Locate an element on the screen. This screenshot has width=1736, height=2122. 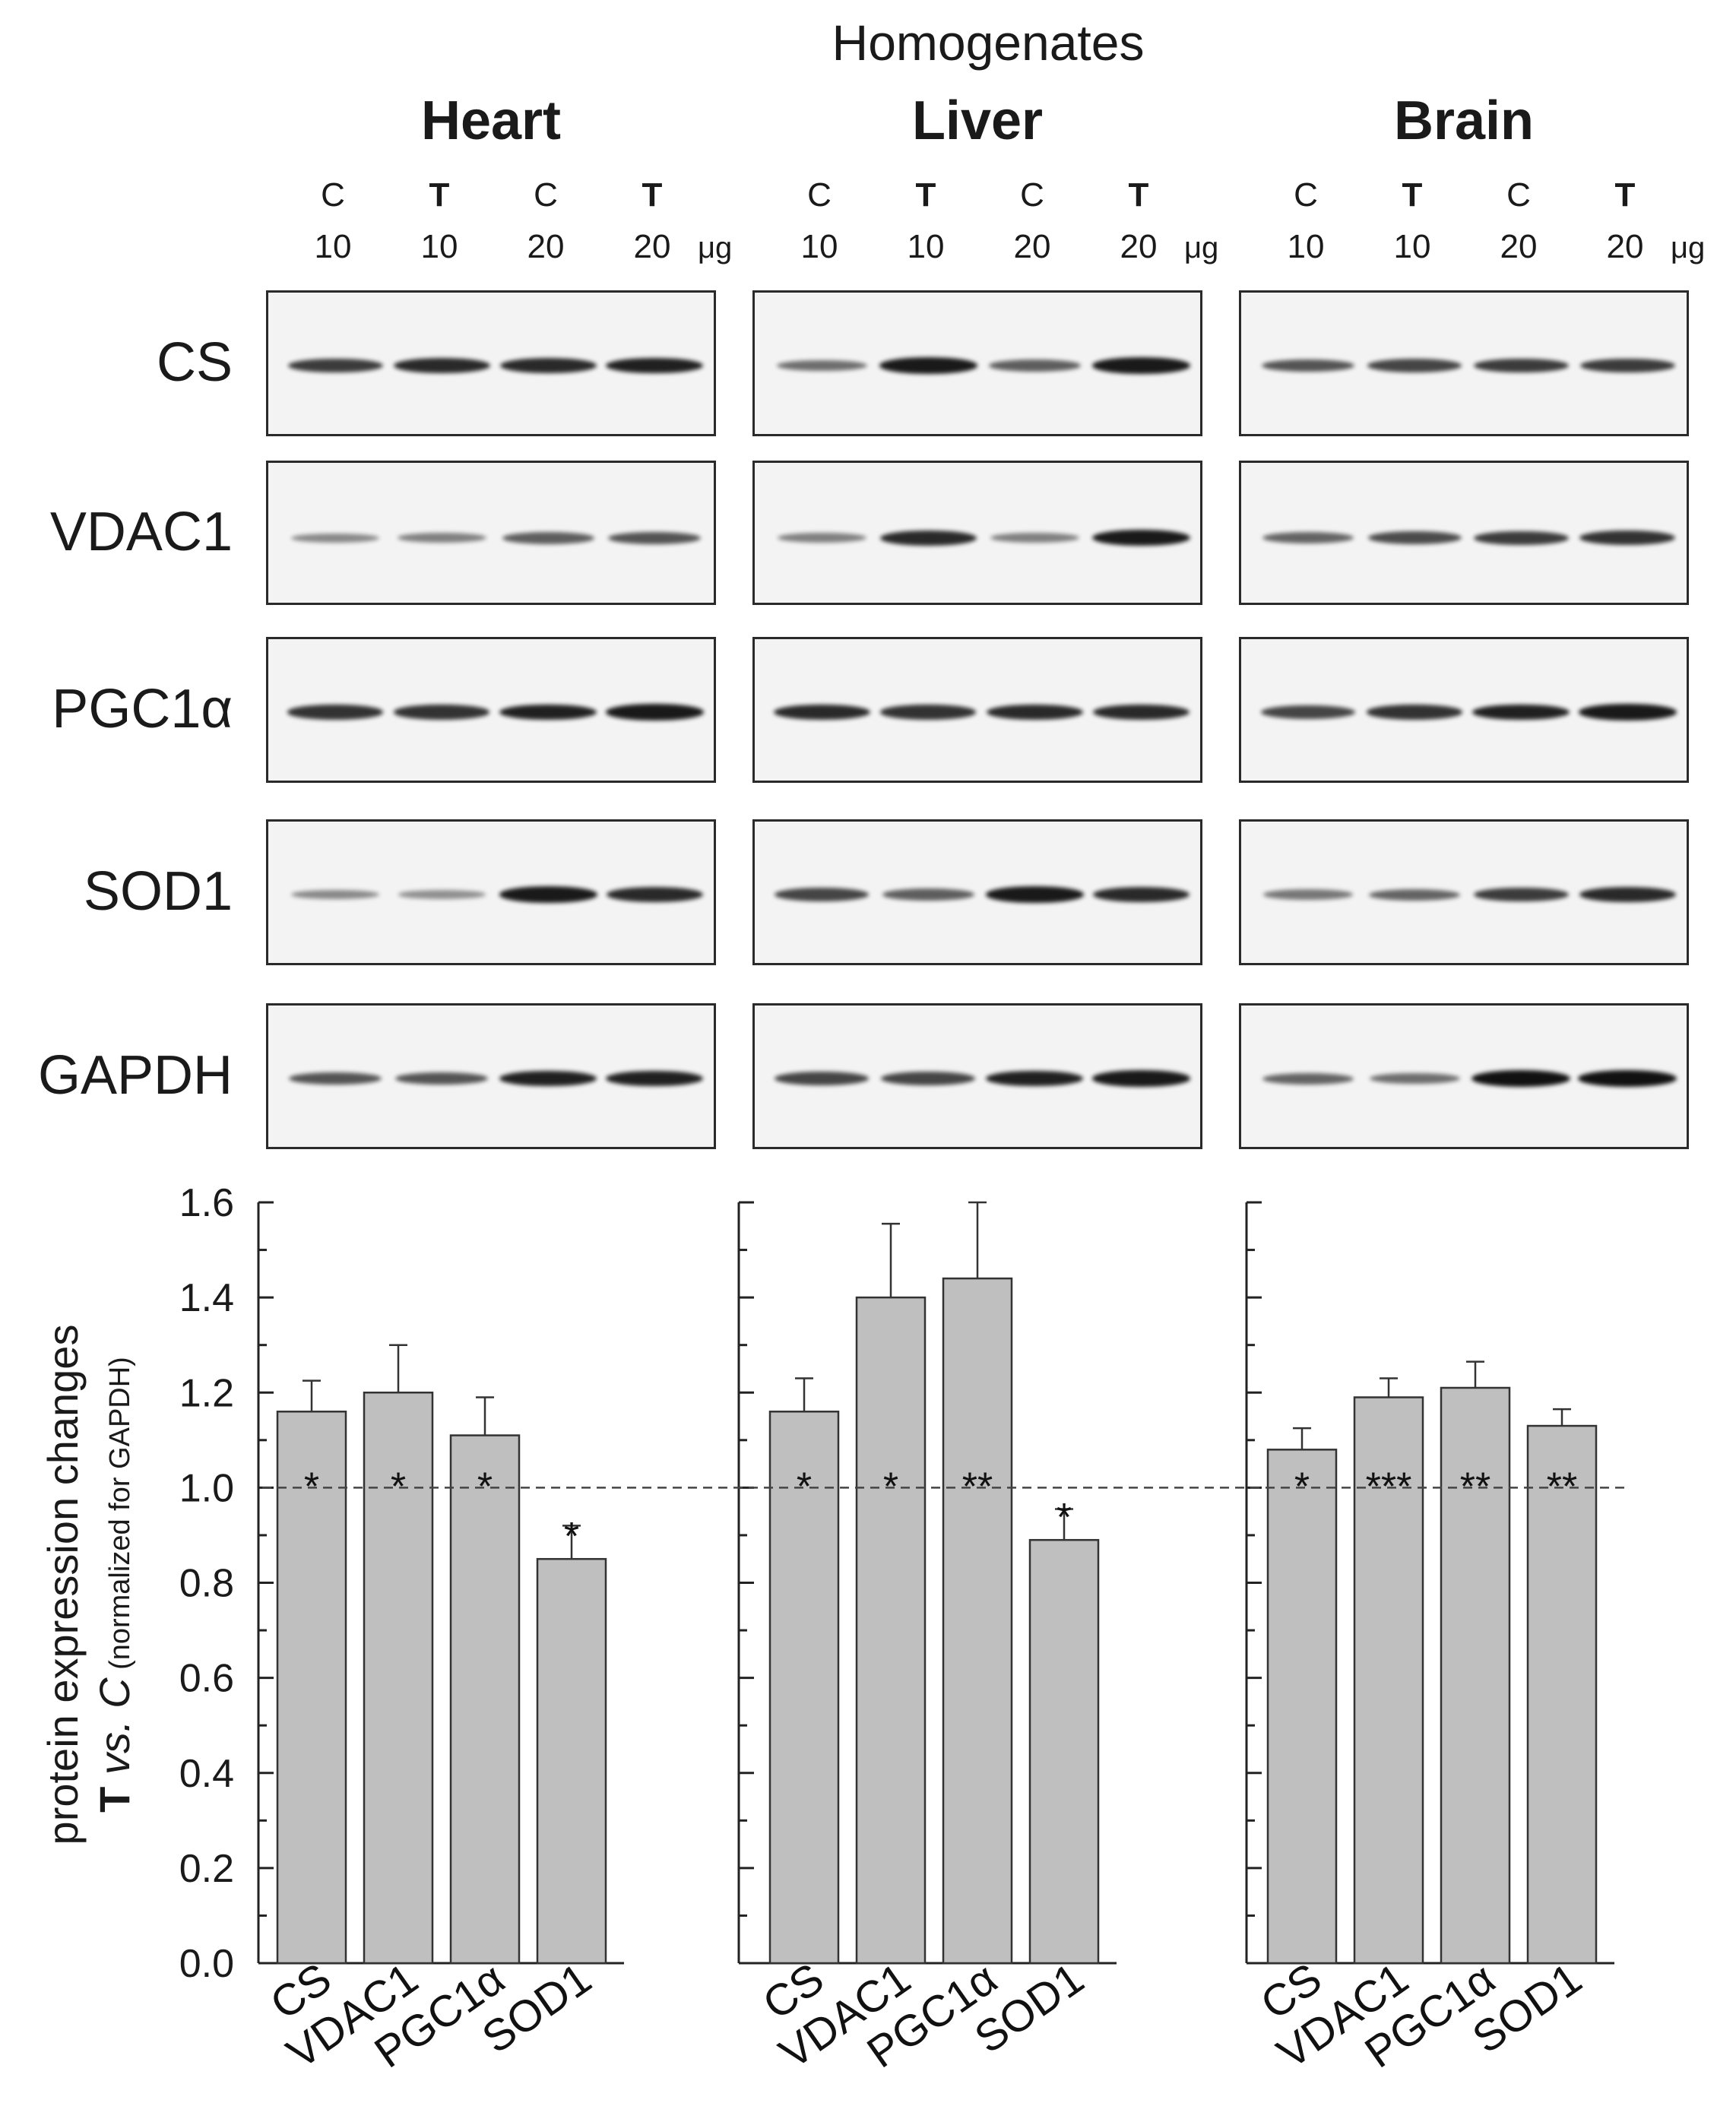
y-tick-label: 0.0 is located at coordinates (206, 1964).